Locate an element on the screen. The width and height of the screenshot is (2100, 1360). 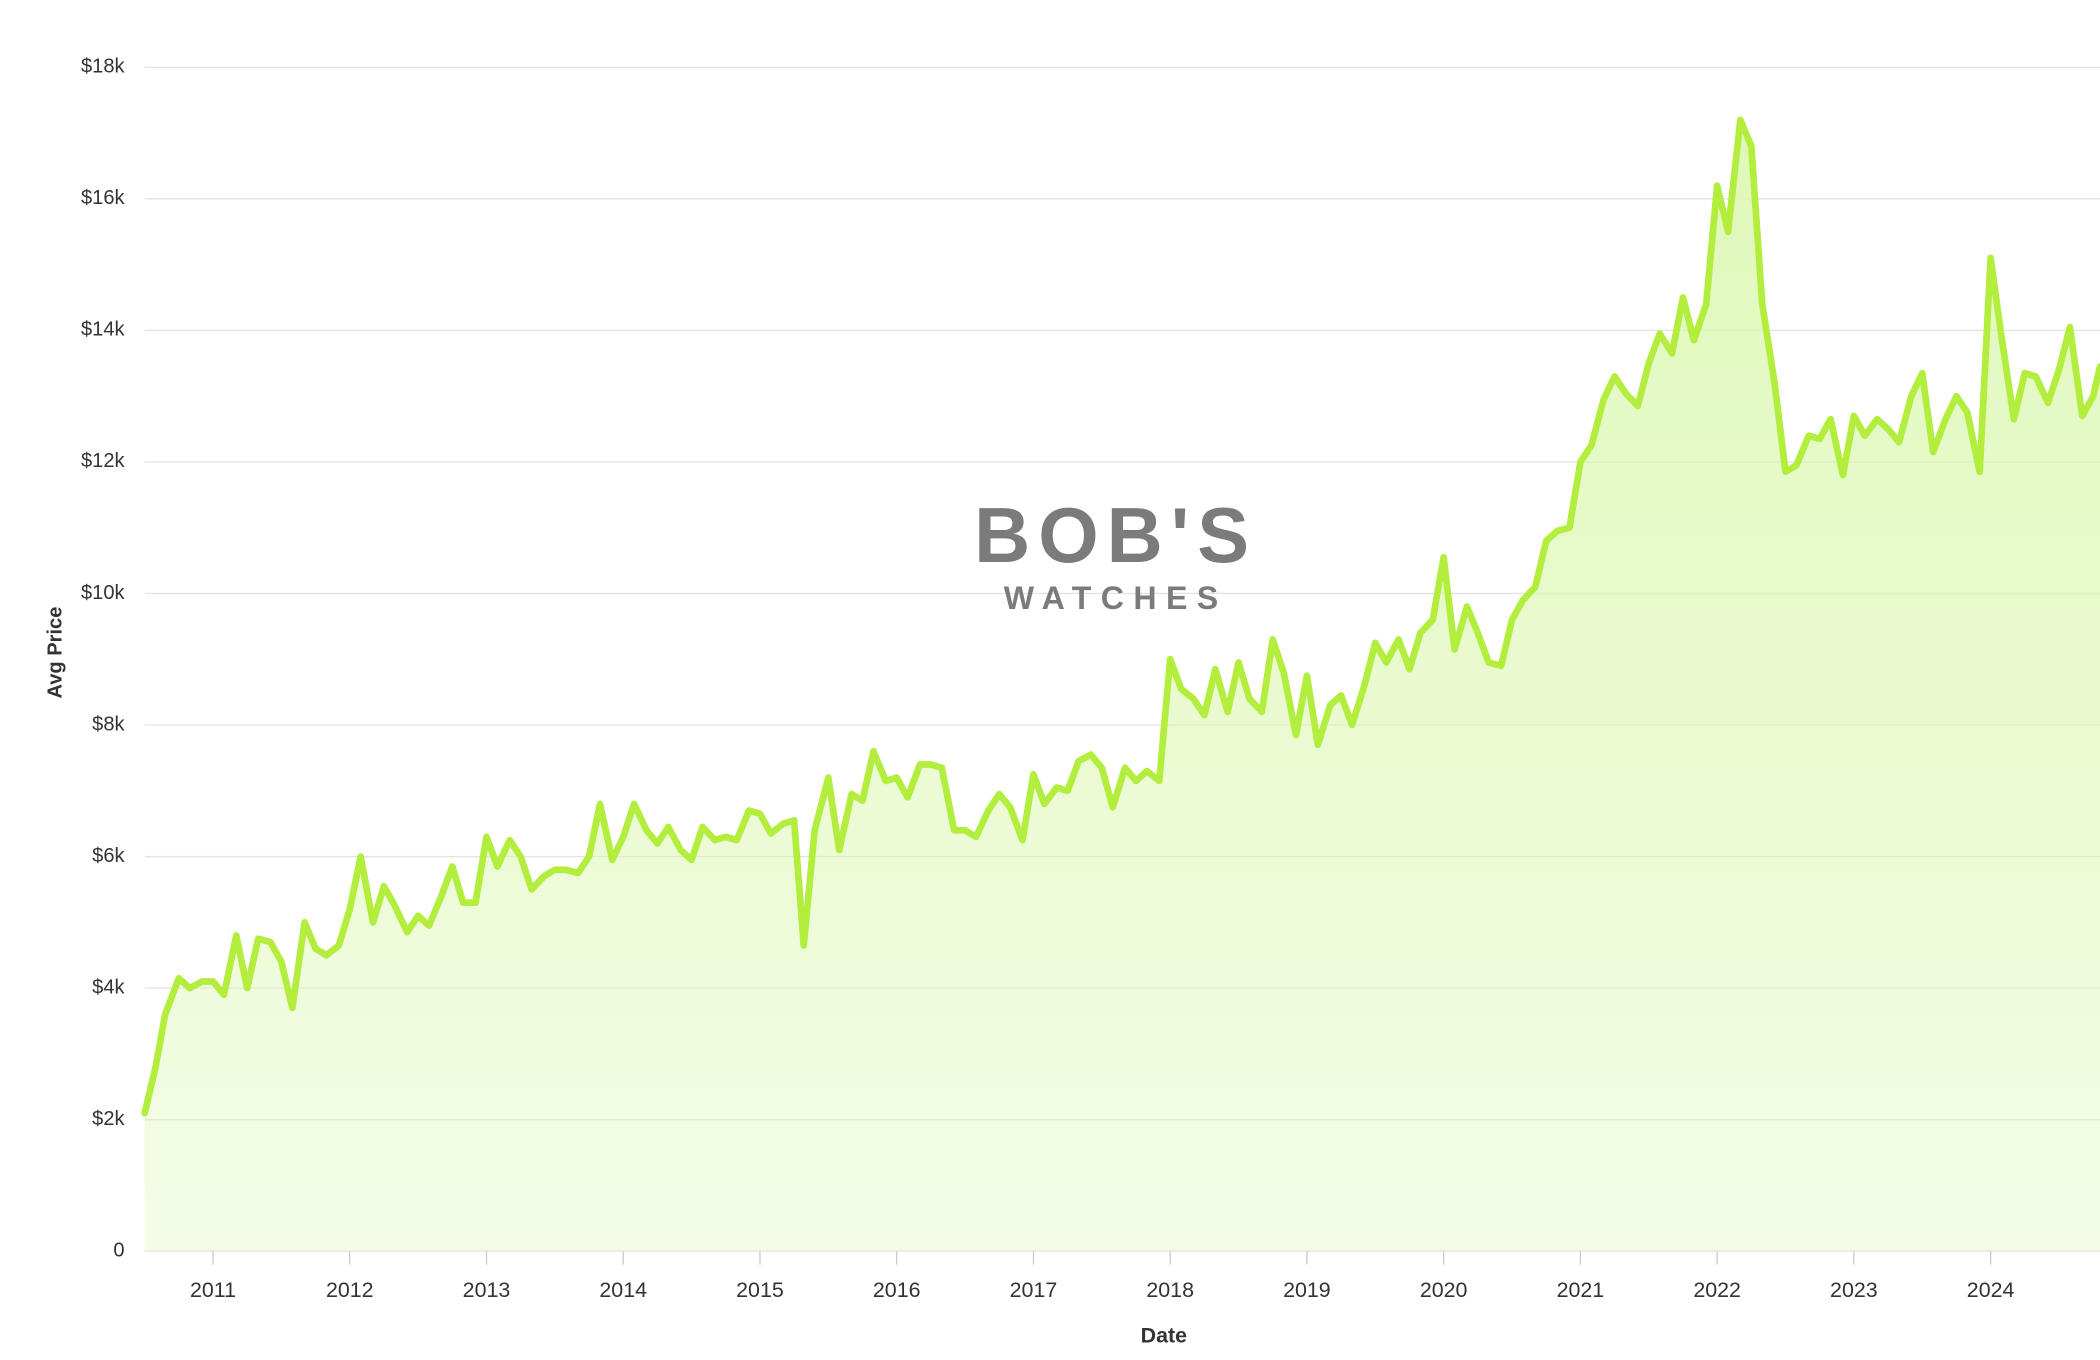
y-tick-label: $6k is located at coordinates (108, 856).